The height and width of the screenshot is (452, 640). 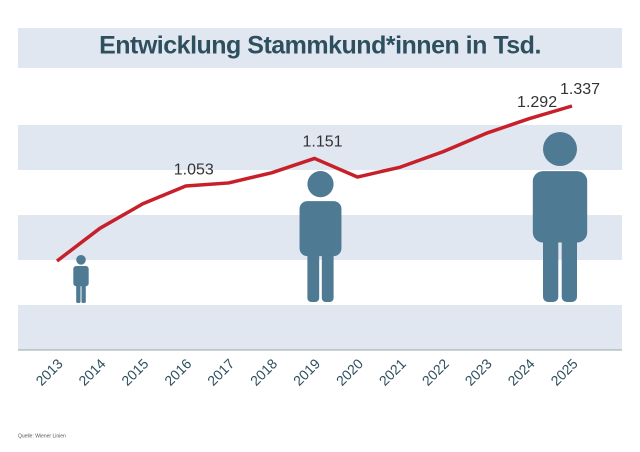 I want to click on x-tick-label: 2019, so click(x=306, y=371).